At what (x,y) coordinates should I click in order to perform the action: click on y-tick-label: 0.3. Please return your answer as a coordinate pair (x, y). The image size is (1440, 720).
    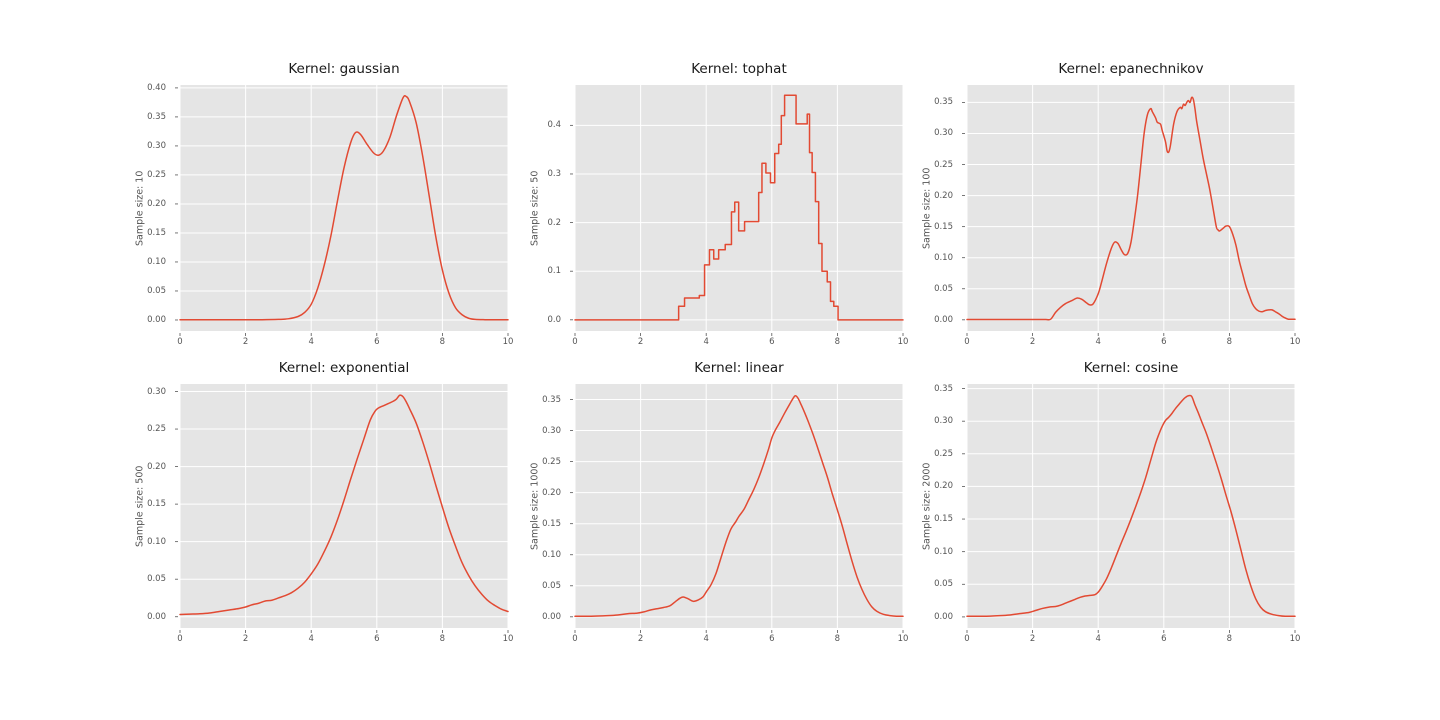
    Looking at the image, I should click on (554, 173).